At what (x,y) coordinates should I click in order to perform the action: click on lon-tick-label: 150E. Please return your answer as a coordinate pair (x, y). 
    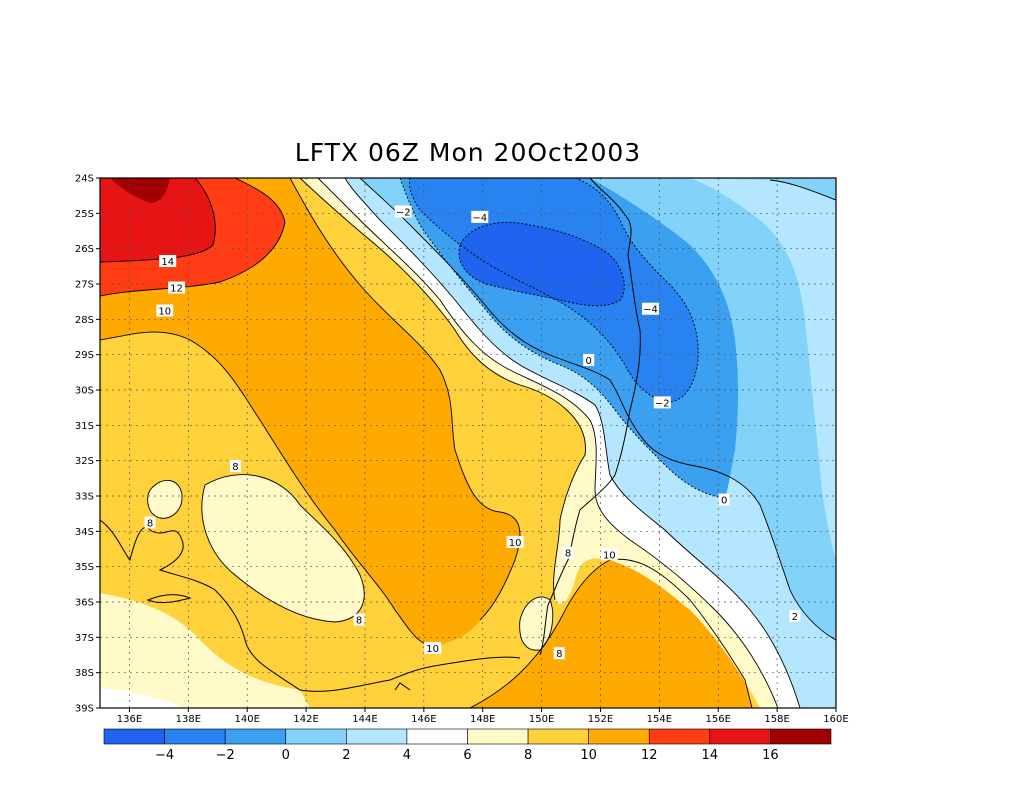
    Looking at the image, I should click on (541, 719).